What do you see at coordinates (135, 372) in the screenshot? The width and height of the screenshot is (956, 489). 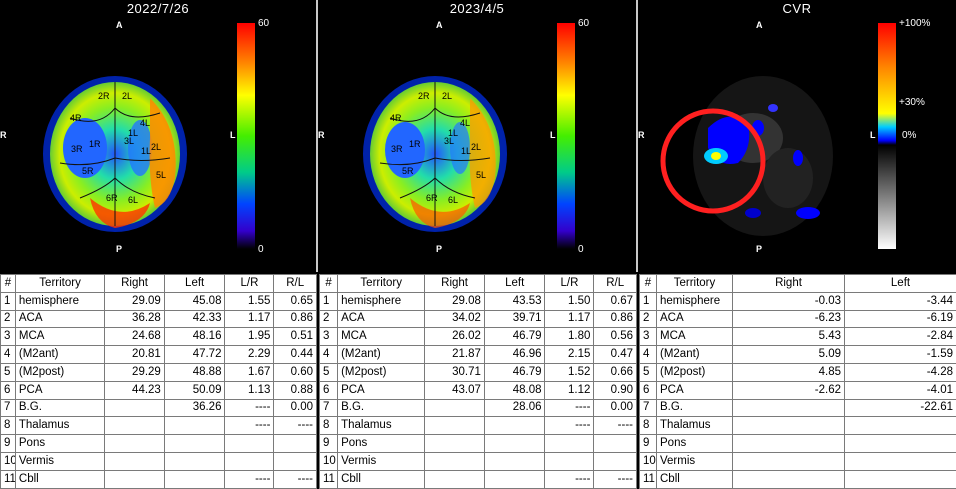 I see `value-cell: 29.29` at bounding box center [135, 372].